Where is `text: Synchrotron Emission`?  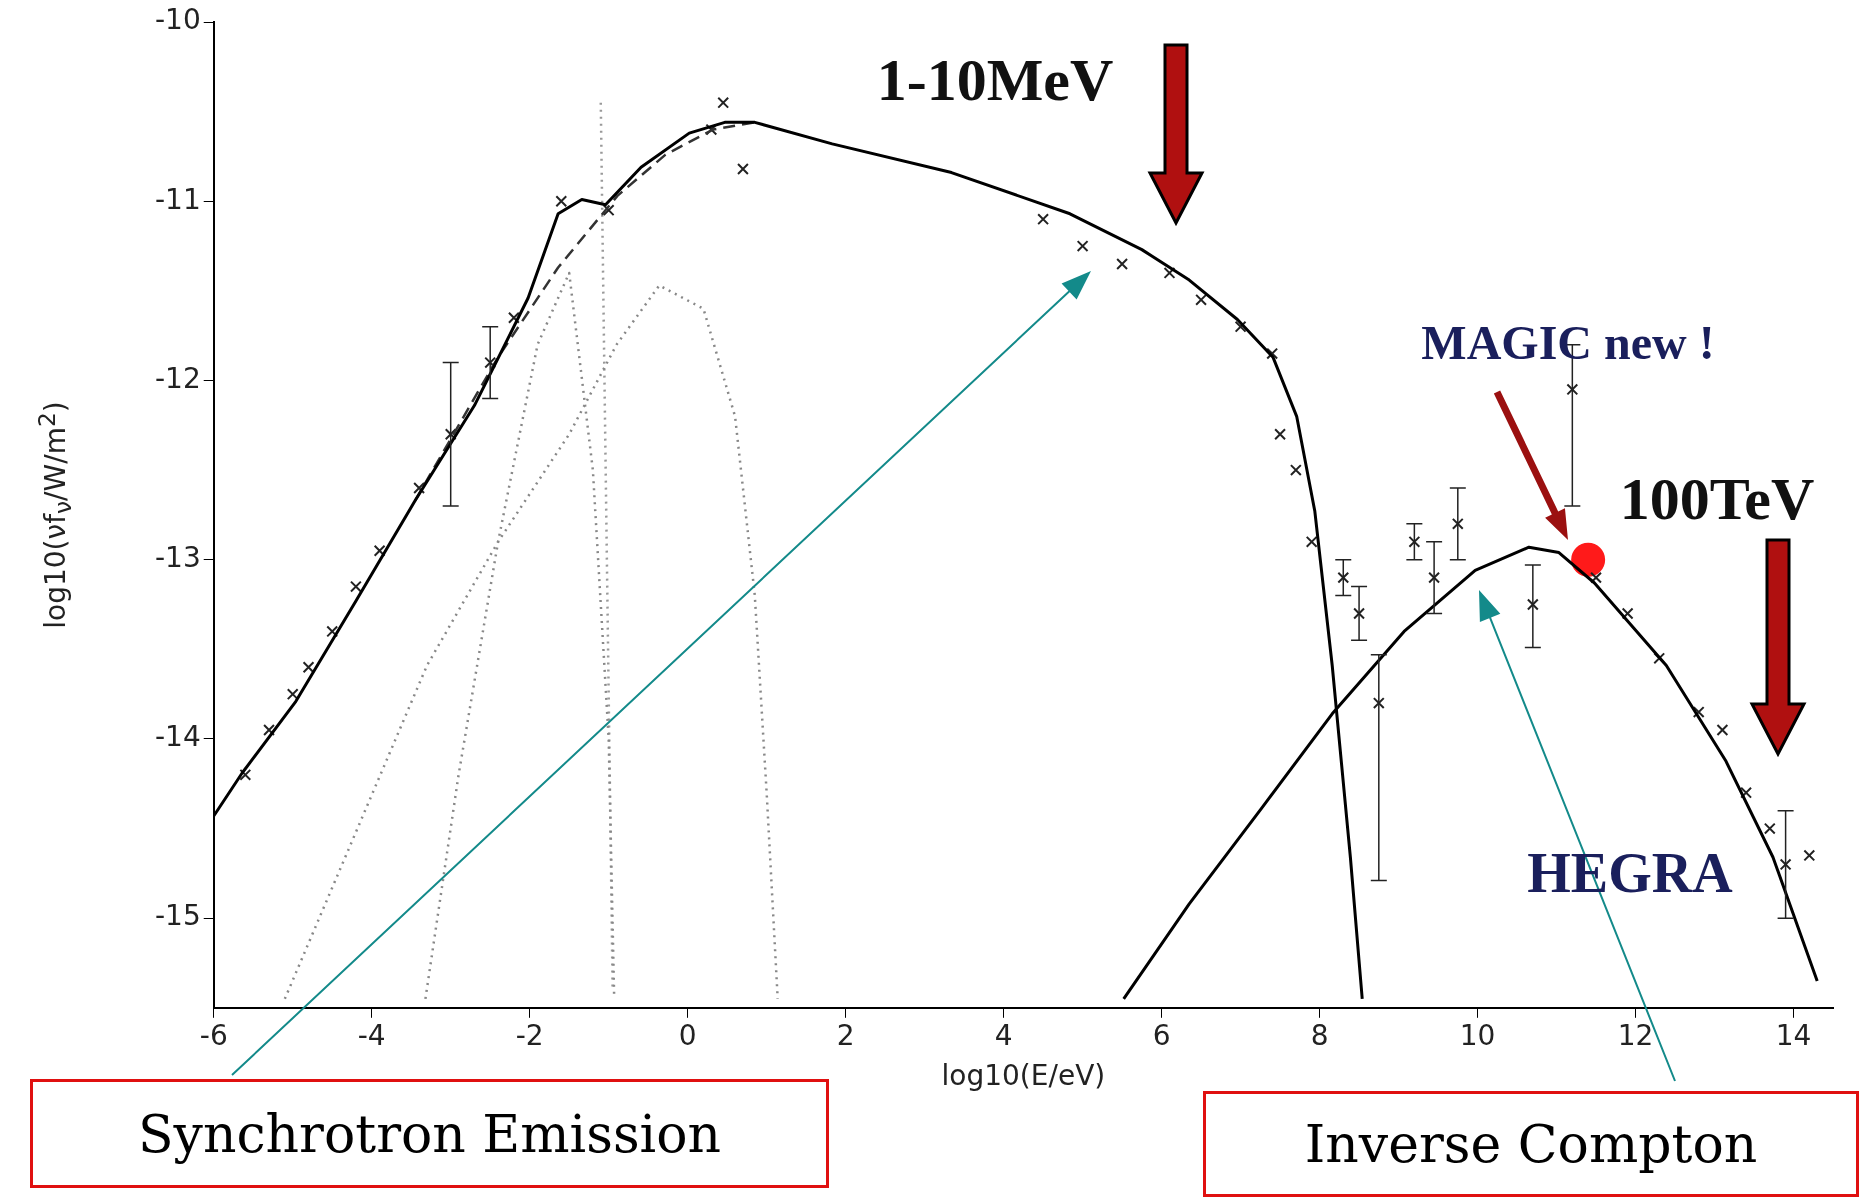
text: Synchrotron Emission is located at coordinates (429, 1133).